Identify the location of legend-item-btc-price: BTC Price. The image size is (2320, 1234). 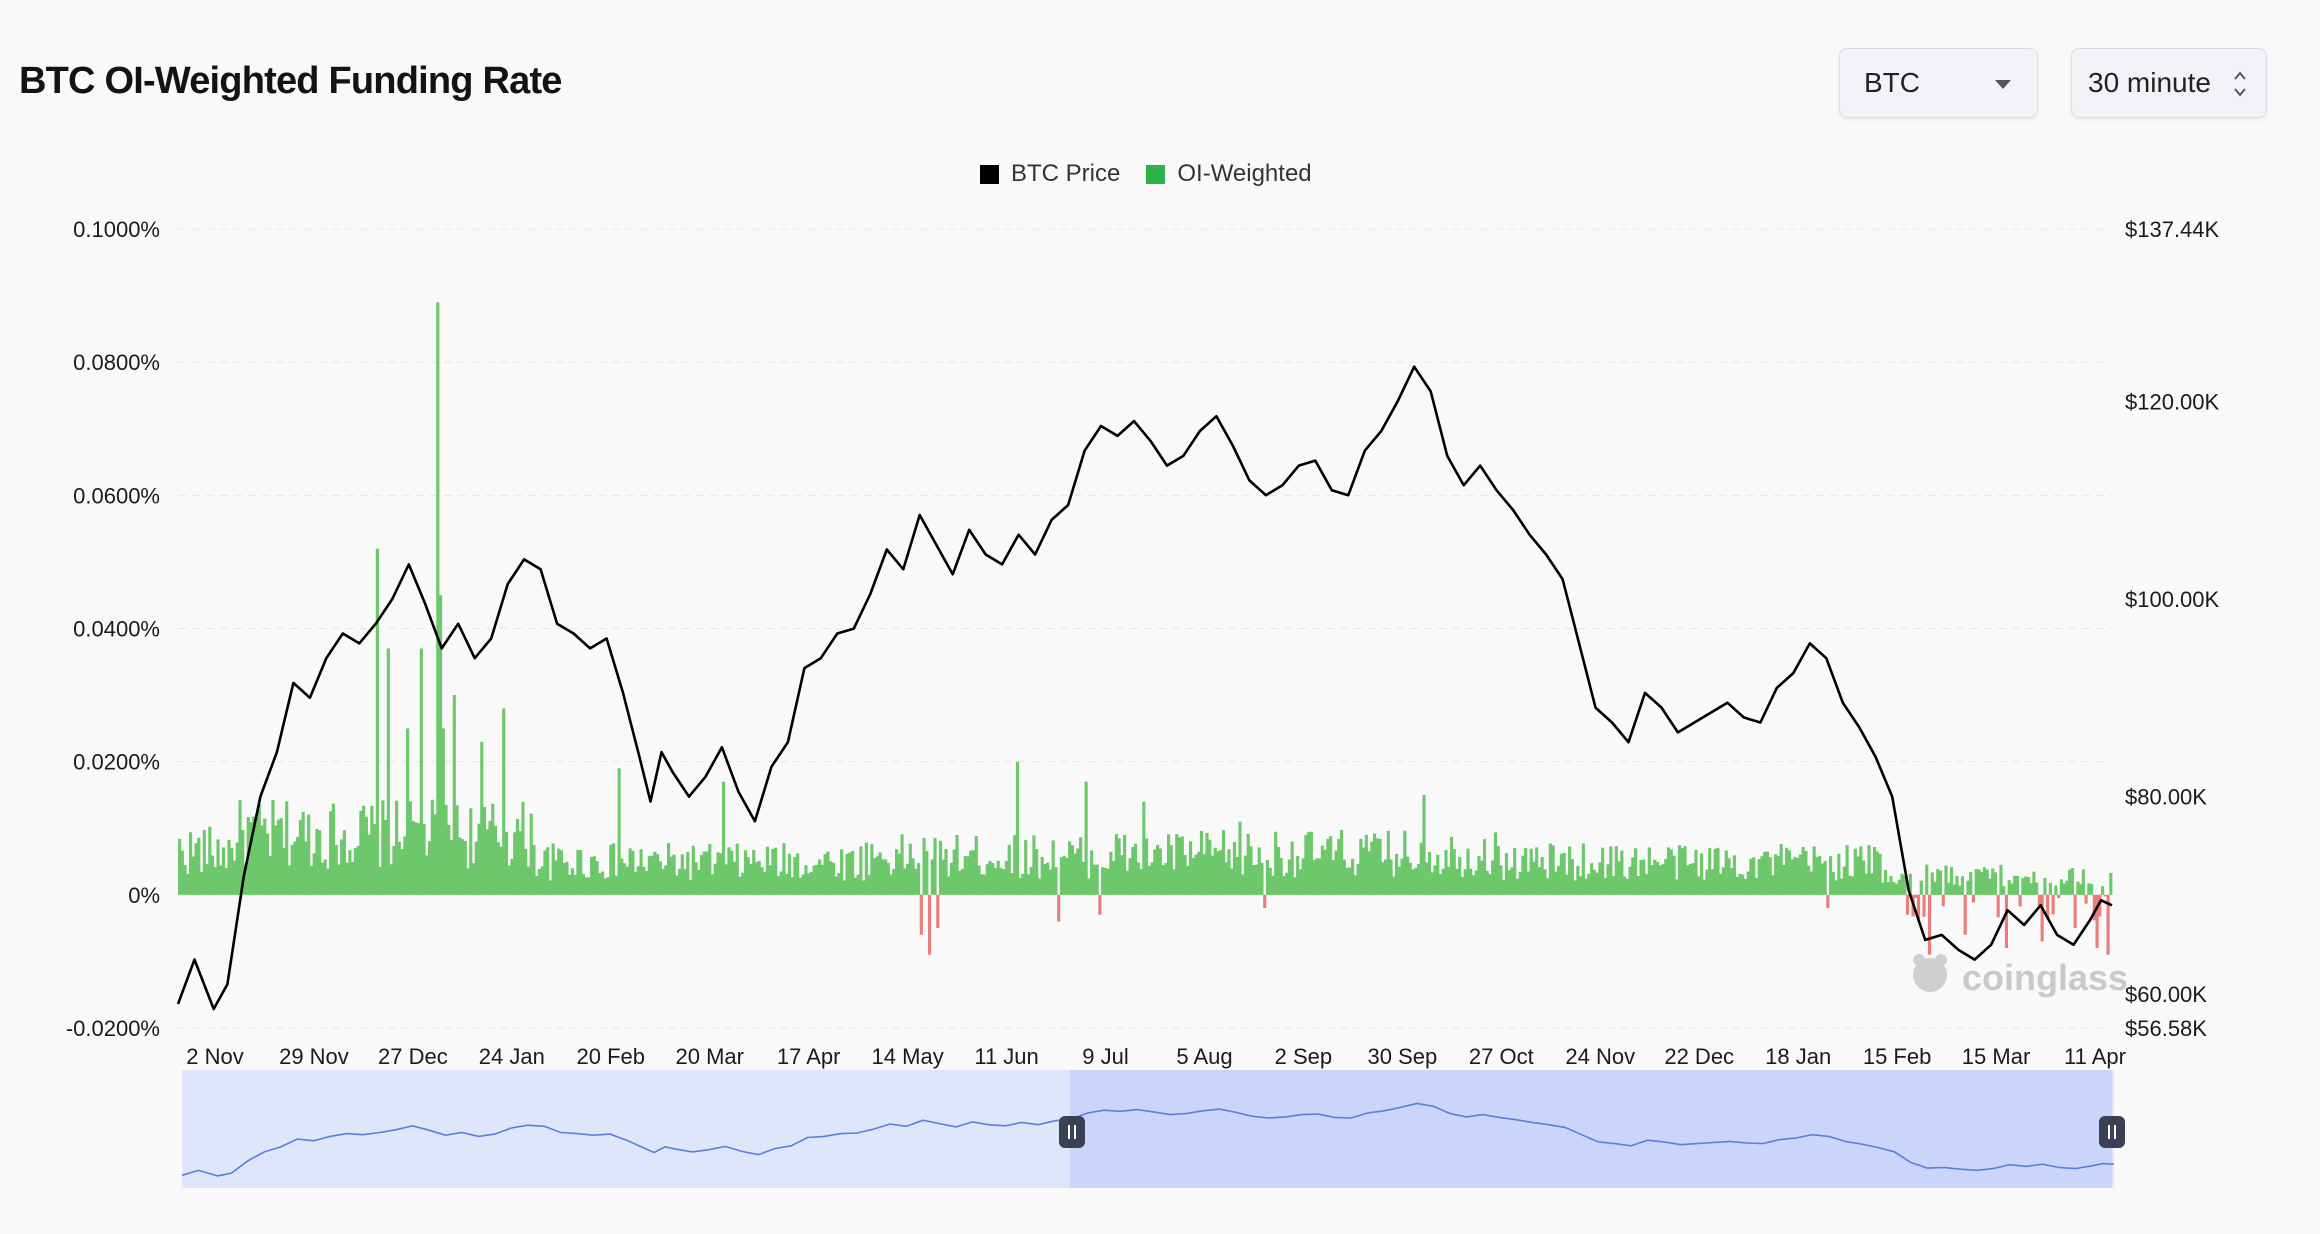
(1050, 174).